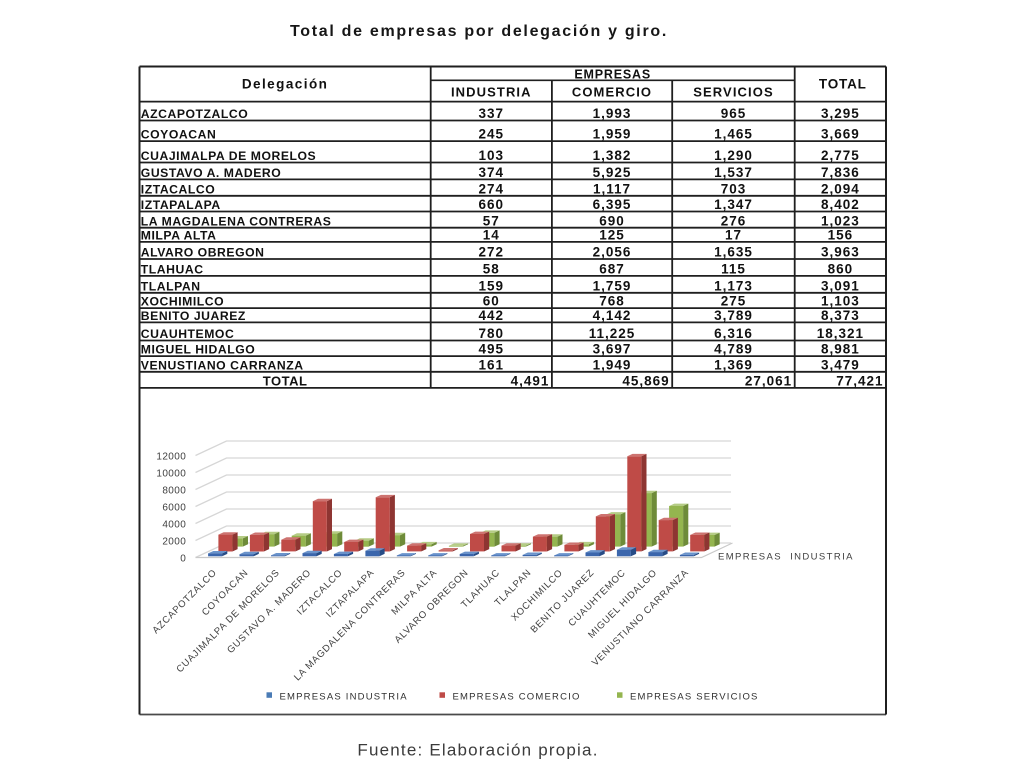 The width and height of the screenshot is (1024, 768). I want to click on svg-text: 1,949, so click(612, 364).